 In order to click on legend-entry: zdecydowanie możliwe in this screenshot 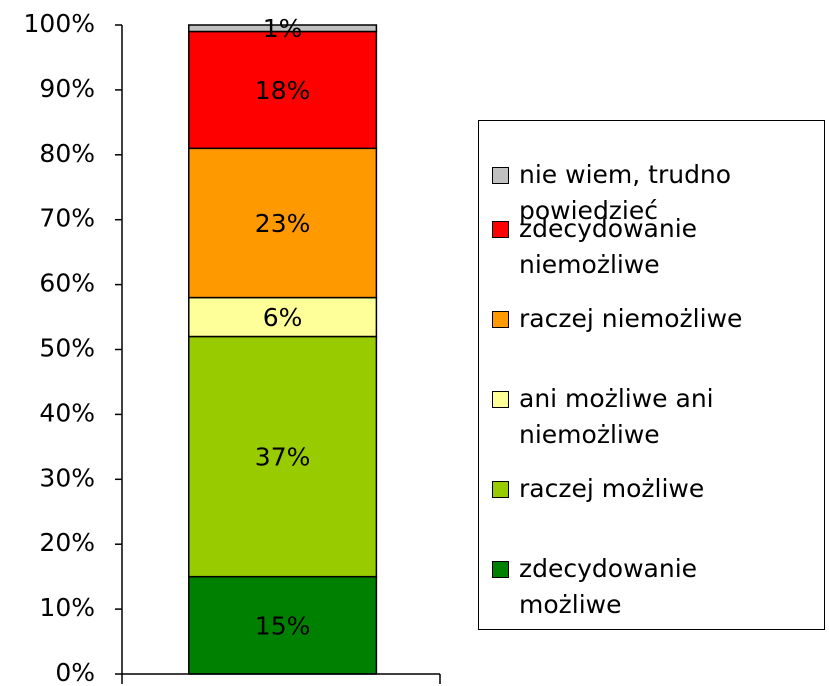, I will do `click(640, 587)`.